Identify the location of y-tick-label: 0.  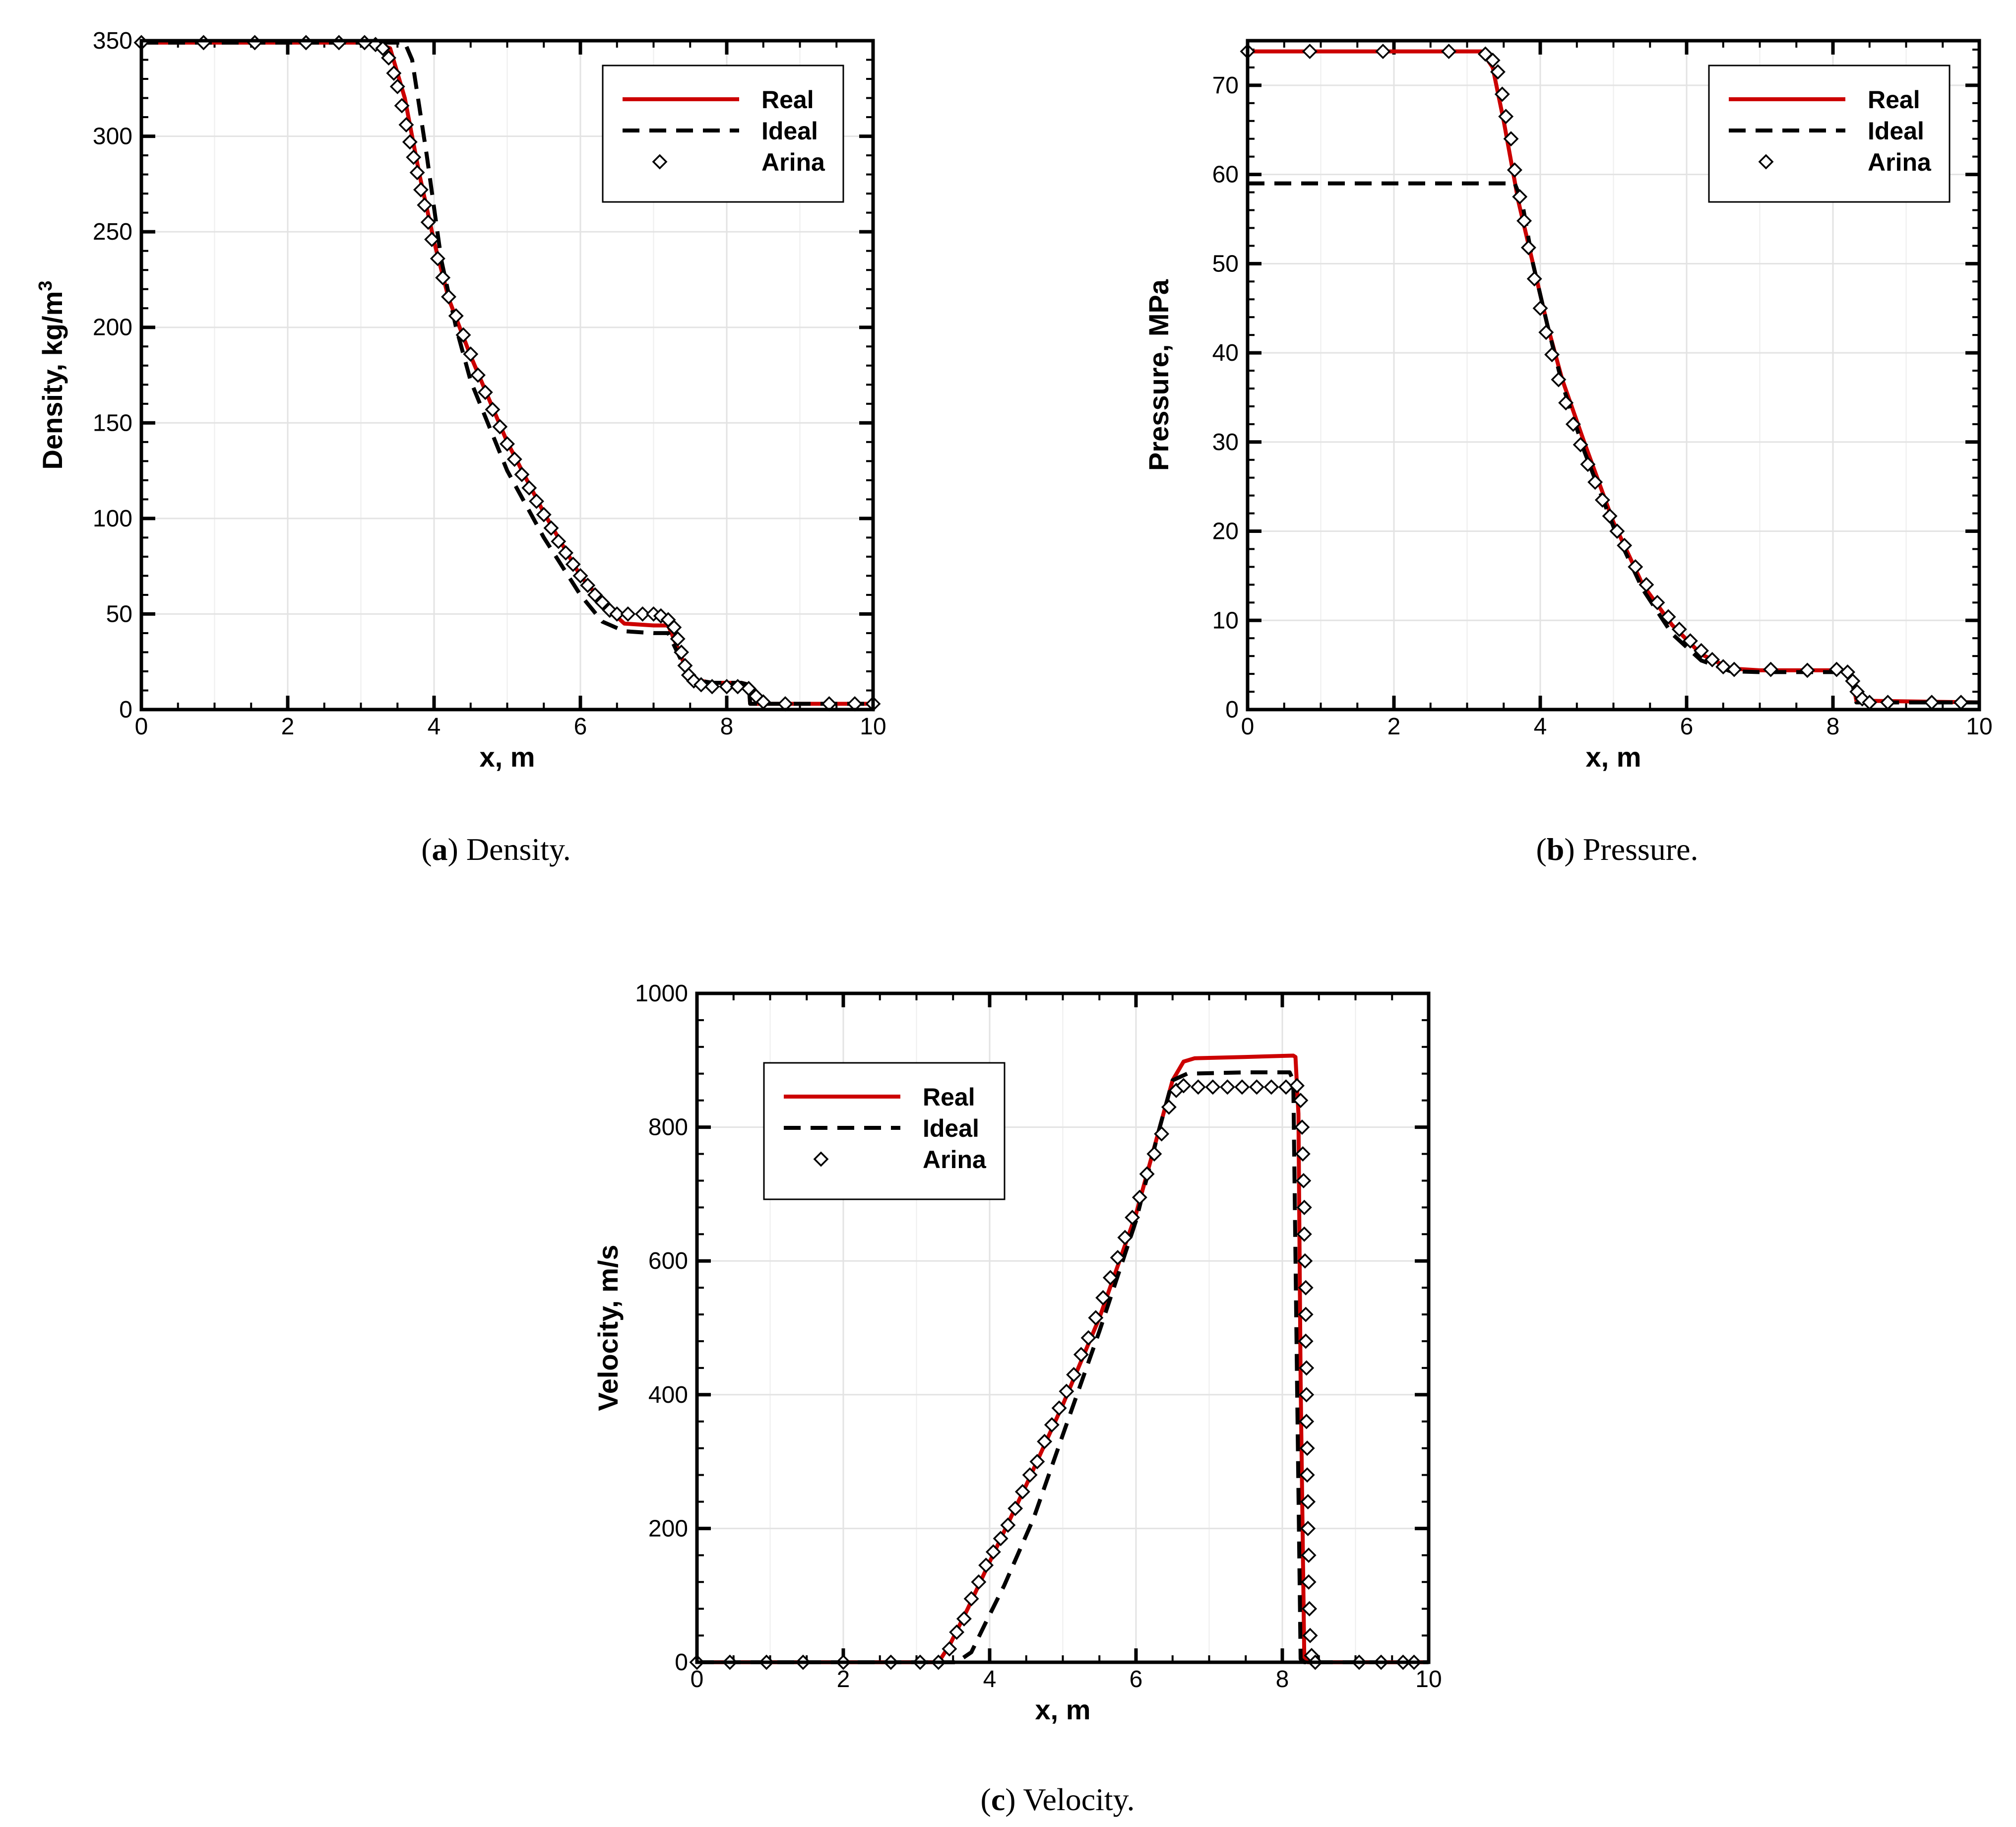
(1232, 710).